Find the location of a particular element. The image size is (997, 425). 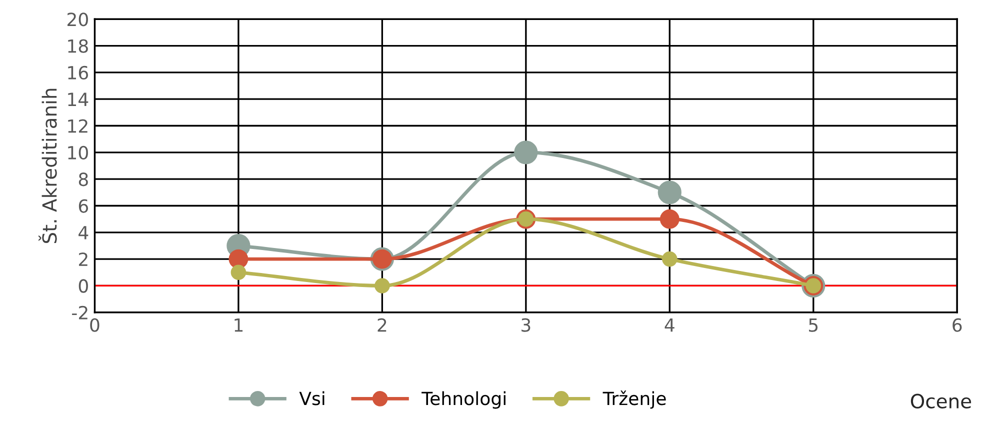

y-tick-label: 16 is located at coordinates (78, 73).